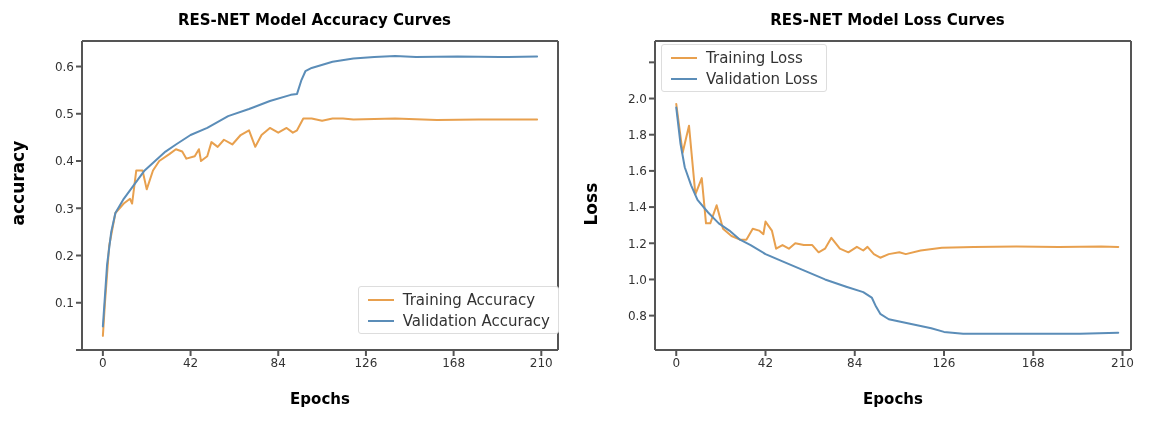 The height and width of the screenshot is (426, 1163). Describe the element at coordinates (637, 98) in the screenshot. I see `y-tick-label: 2.0` at that location.